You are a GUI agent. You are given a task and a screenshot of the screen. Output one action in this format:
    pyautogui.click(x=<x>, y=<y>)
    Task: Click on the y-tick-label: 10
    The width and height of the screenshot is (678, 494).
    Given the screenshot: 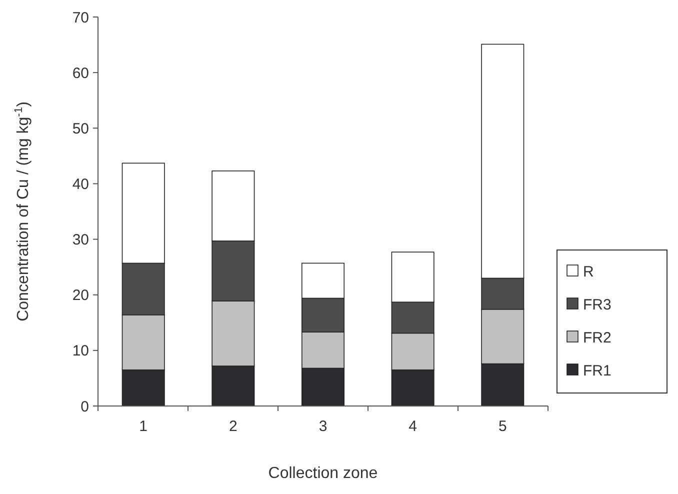 What is the action you would take?
    pyautogui.click(x=80, y=351)
    